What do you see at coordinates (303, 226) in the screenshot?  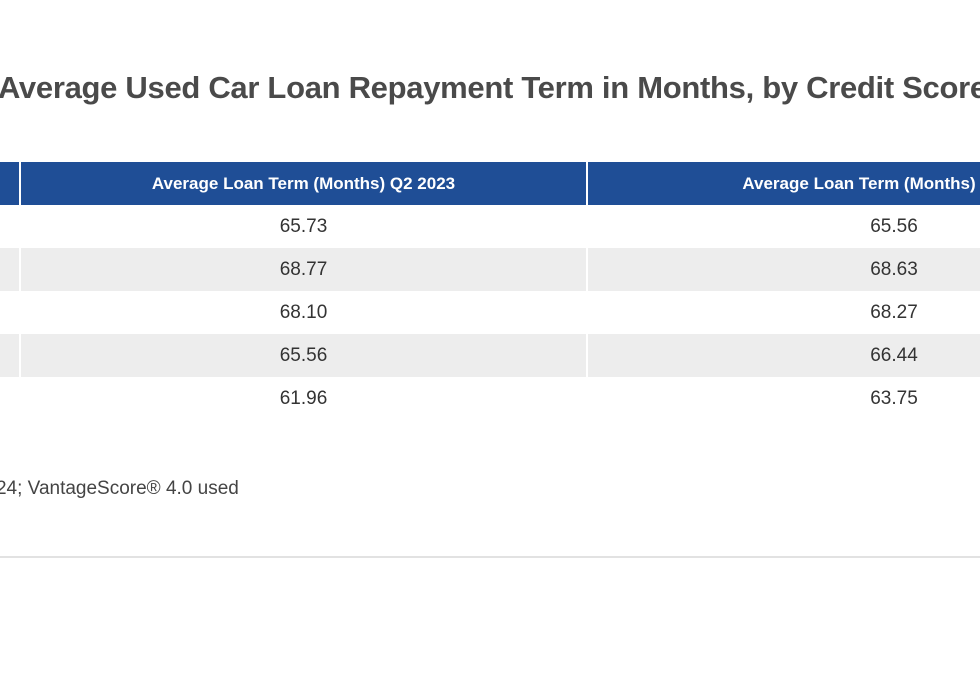 I see `cell-q2-2023: 65.73` at bounding box center [303, 226].